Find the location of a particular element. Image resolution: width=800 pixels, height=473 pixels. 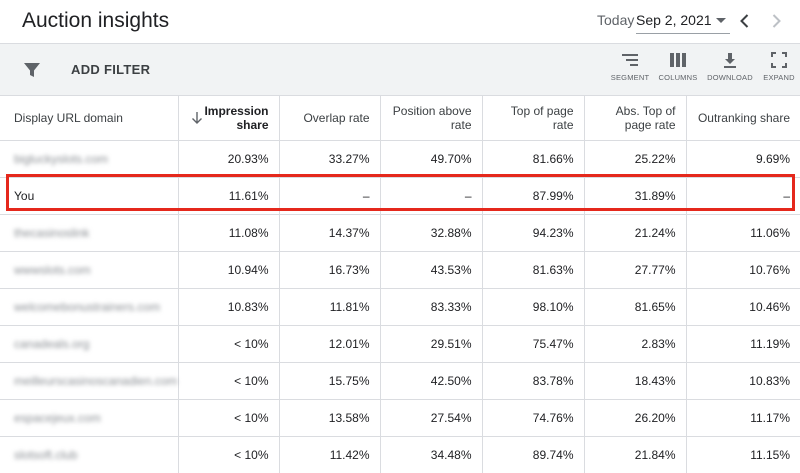

segment-label: SEGMENT is located at coordinates (630, 77).